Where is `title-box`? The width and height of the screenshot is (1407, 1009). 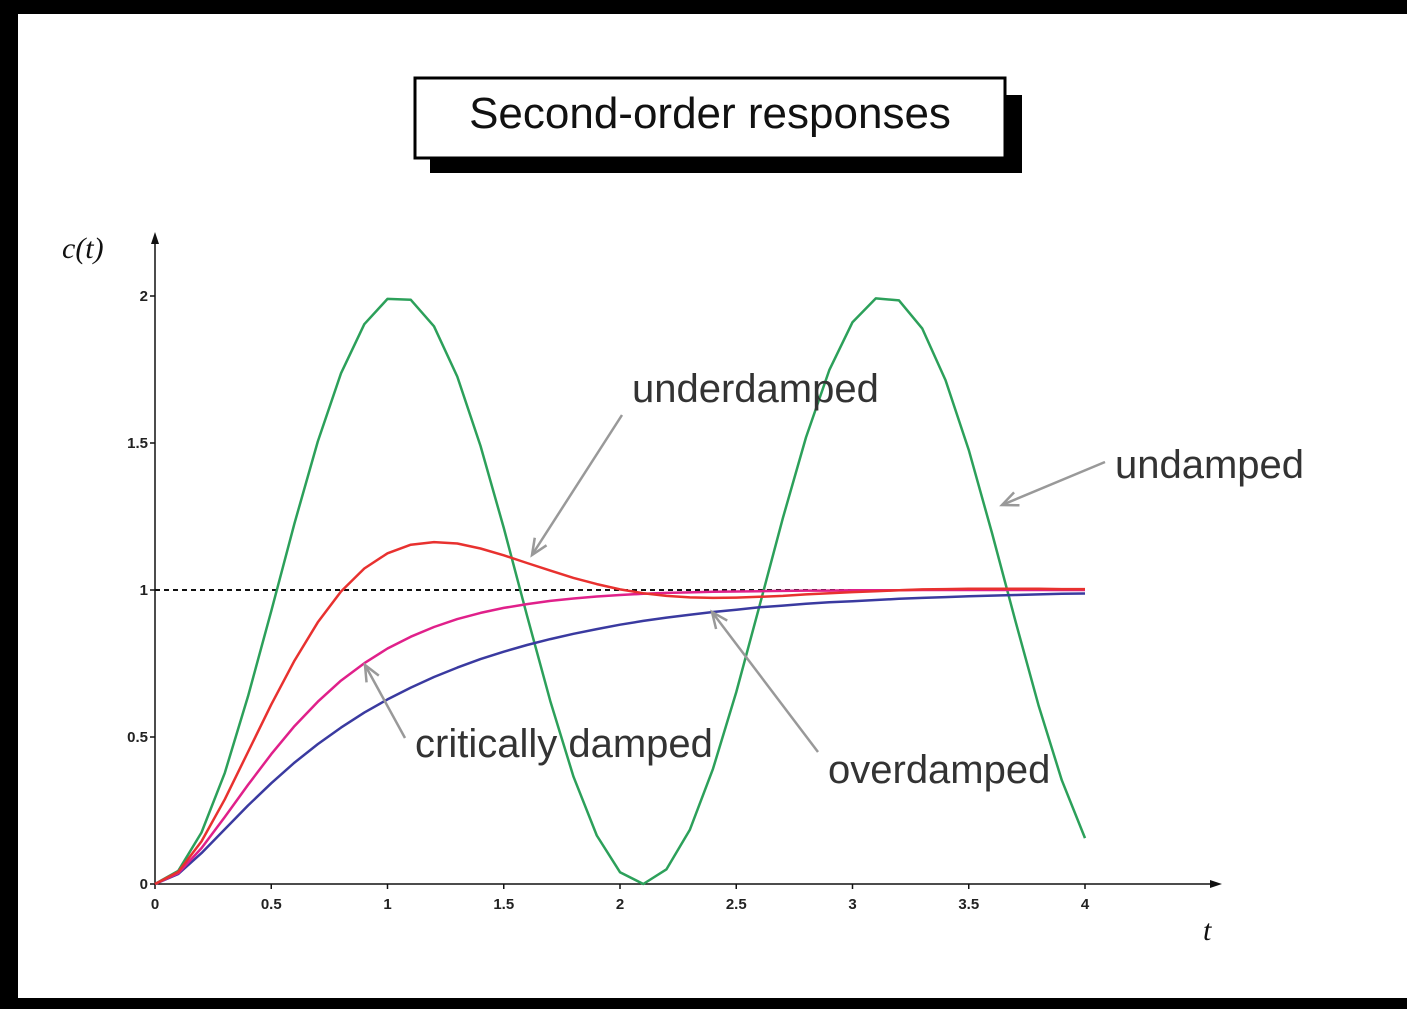 title-box is located at coordinates (710, 118).